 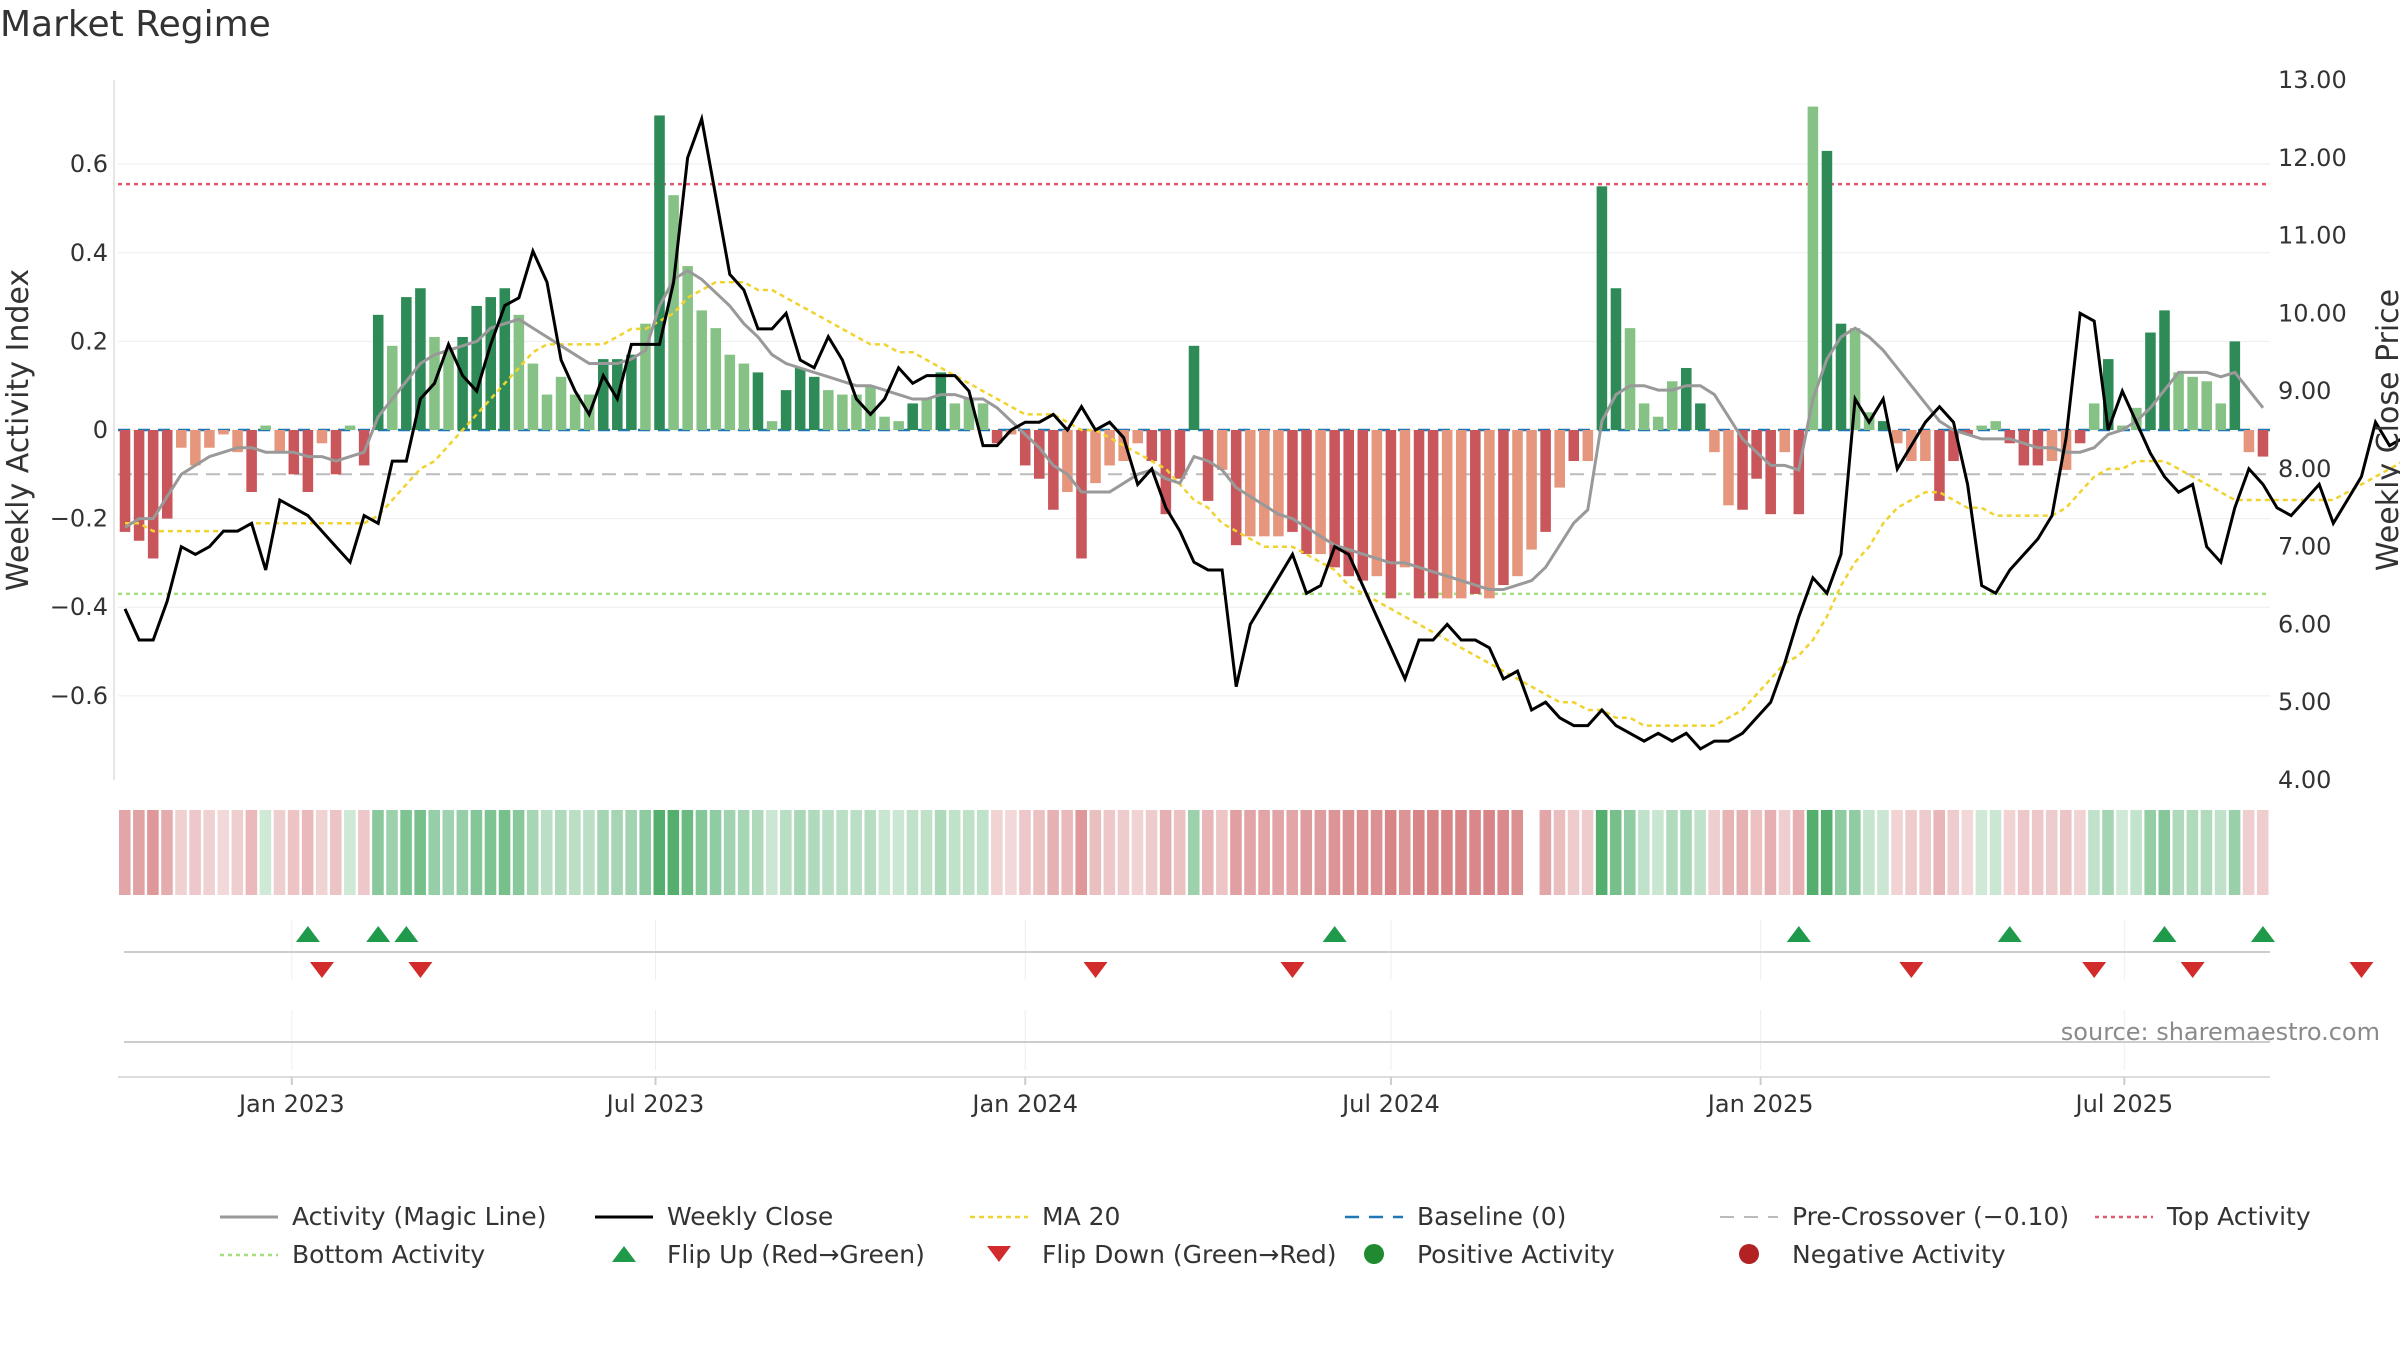 I want to click on x-tick-label: Jan 2025, so click(x=1760, y=1104).